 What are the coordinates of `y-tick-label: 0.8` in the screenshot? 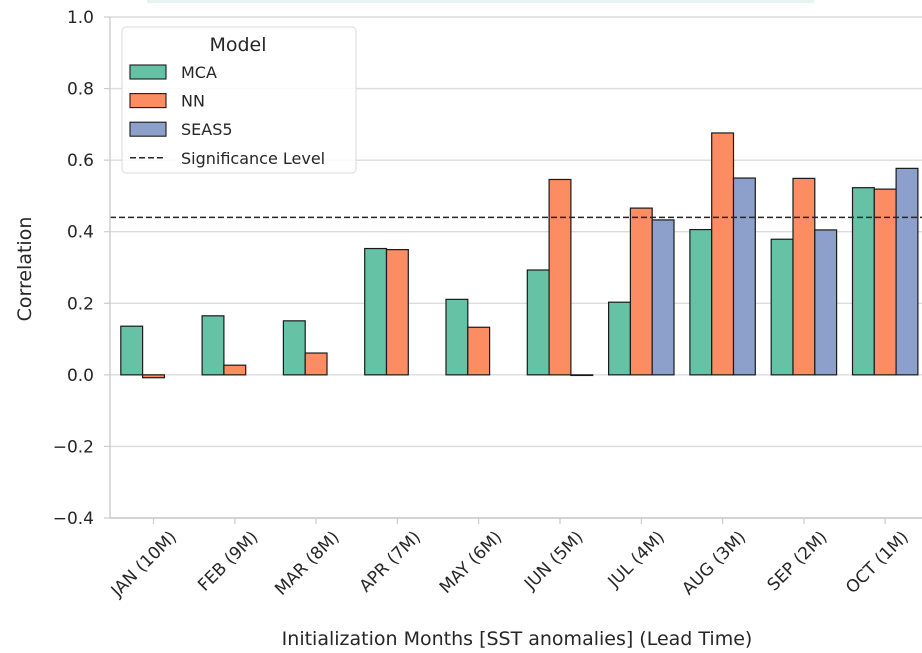 It's located at (80, 90).